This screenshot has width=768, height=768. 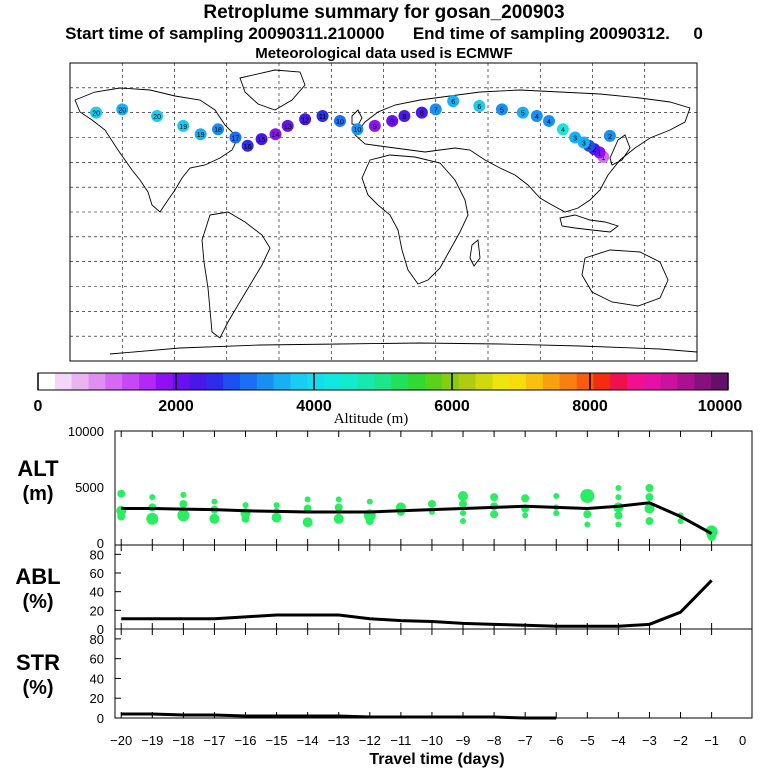 I want to click on x-tick-label: −6, so click(x=556, y=740).